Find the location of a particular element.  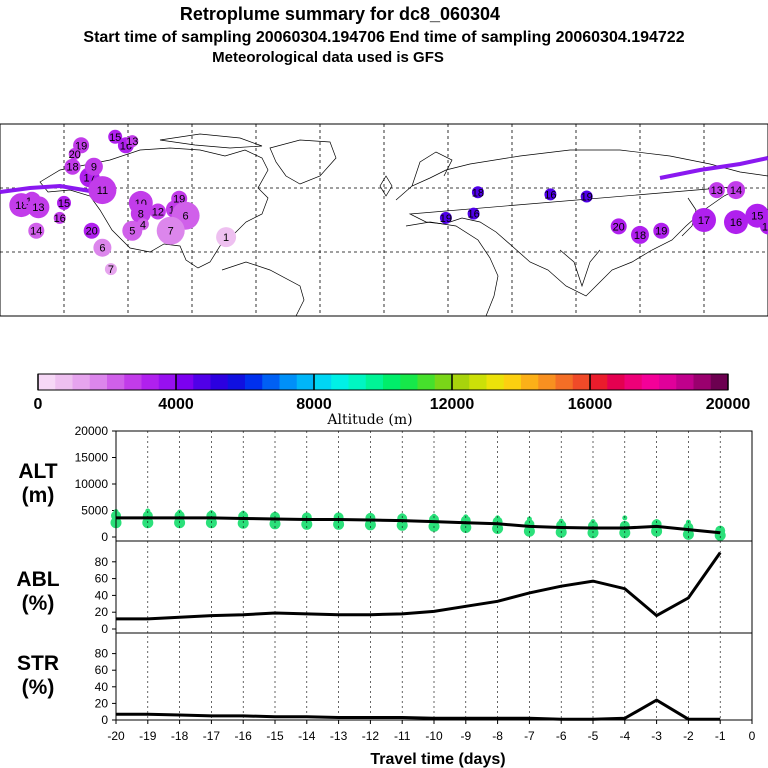

plume-marker-day: 5 is located at coordinates (132, 232).